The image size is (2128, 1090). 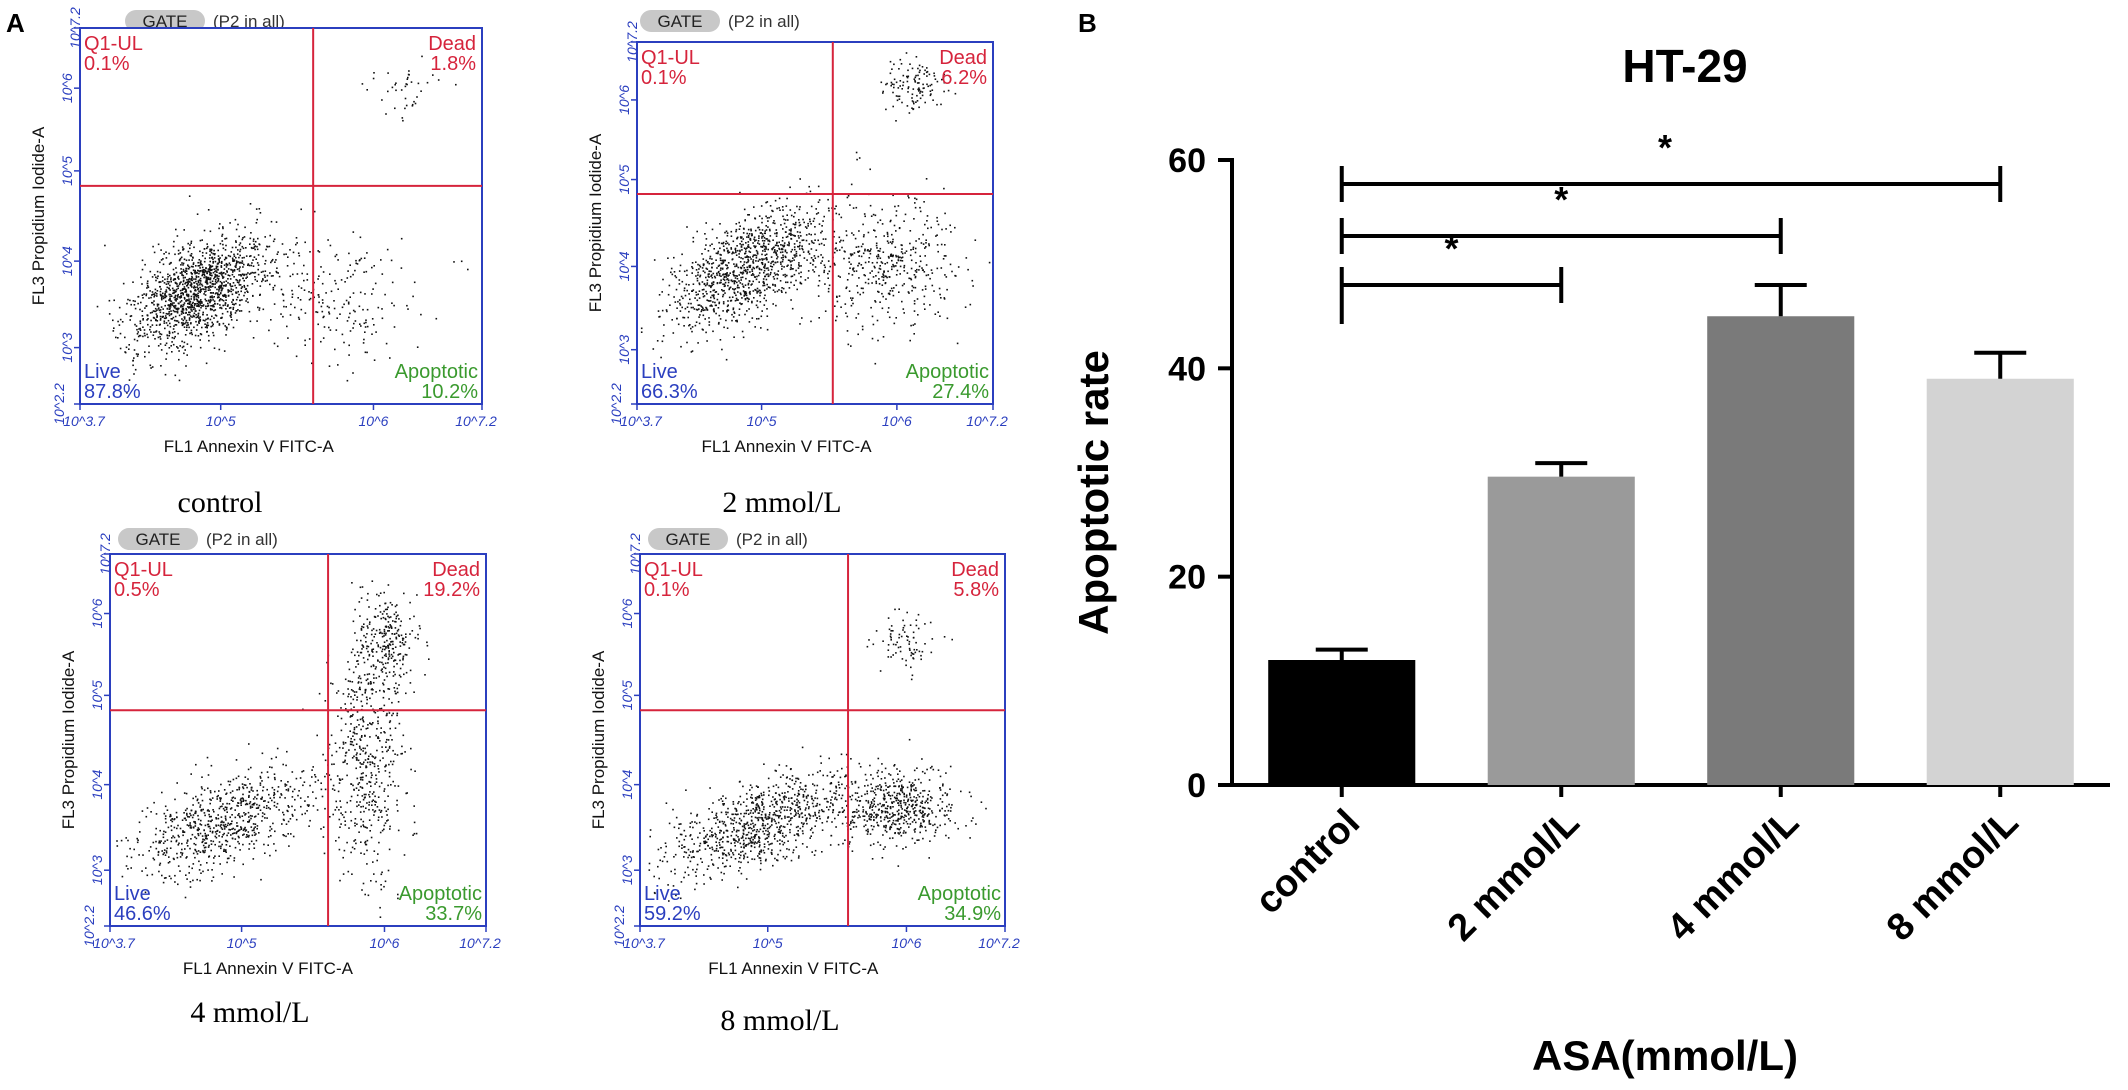 What do you see at coordinates (987, 421) in the screenshot?
I see `x-tick-label: 10^7.2` at bounding box center [987, 421].